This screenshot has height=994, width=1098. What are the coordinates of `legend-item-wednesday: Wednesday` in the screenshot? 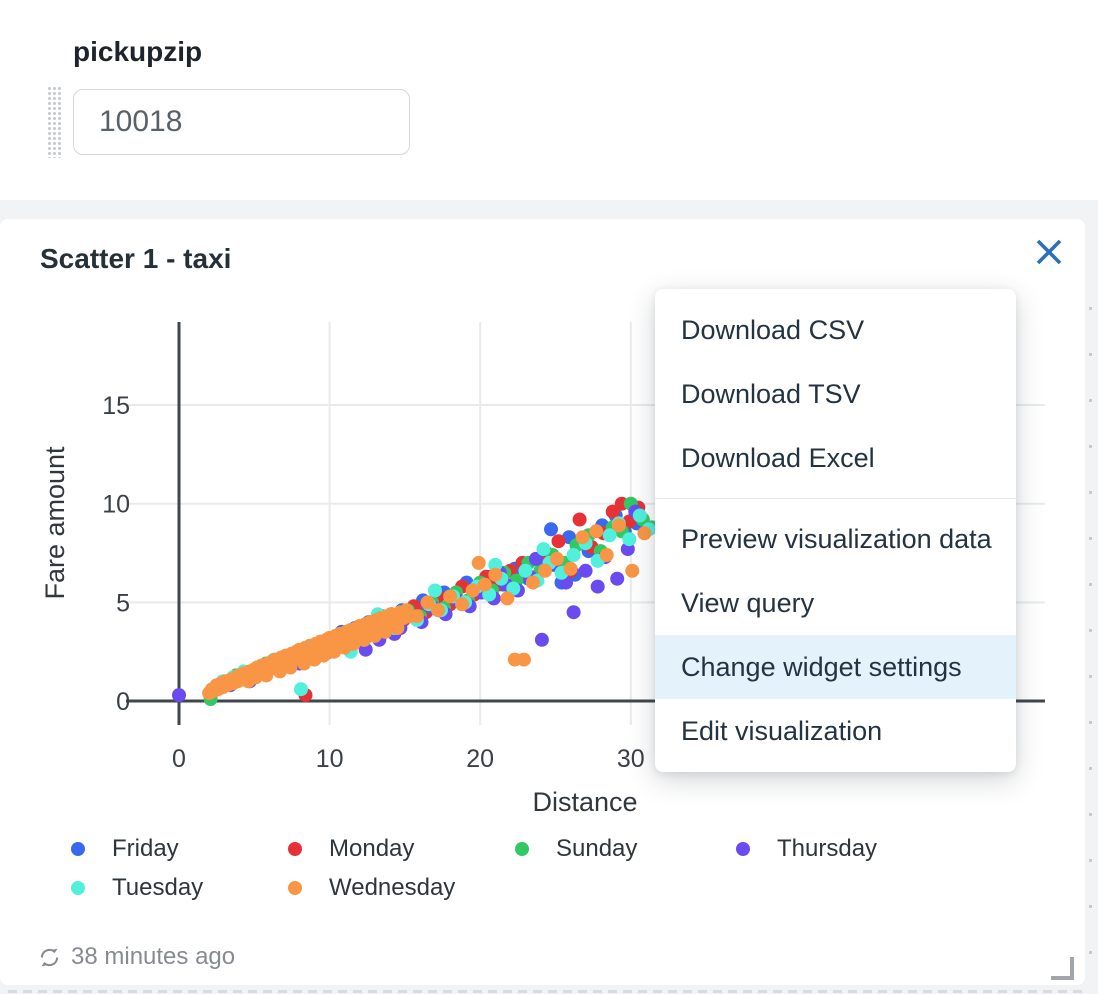 It's located at (371, 888).